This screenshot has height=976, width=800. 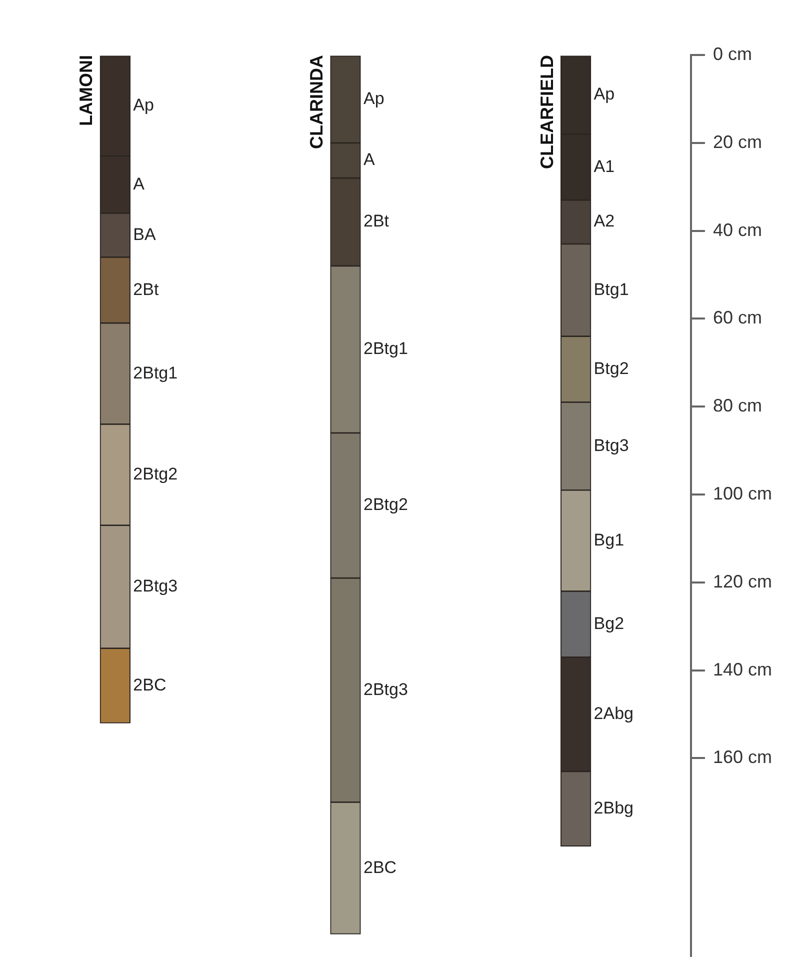 I want to click on series-label: A2, so click(x=604, y=221).